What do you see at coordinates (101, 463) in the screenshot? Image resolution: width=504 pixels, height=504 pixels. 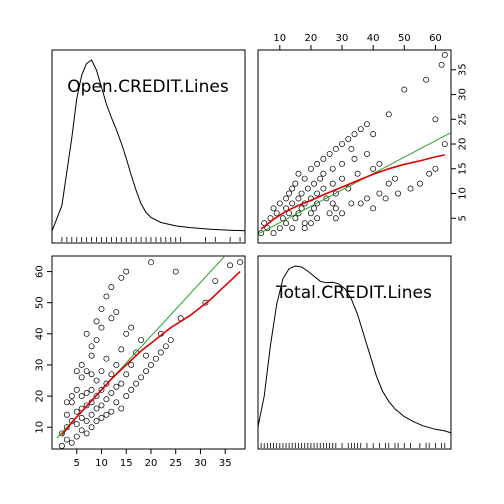 I see `x-axis-open-tick-label: 10` at bounding box center [101, 463].